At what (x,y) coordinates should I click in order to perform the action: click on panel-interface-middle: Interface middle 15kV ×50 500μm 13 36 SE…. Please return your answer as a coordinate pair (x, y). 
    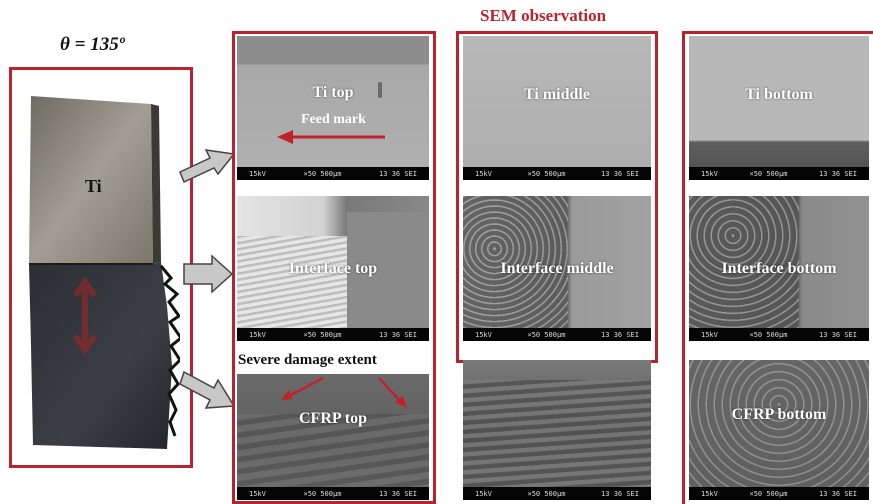
    Looking at the image, I should click on (557, 268).